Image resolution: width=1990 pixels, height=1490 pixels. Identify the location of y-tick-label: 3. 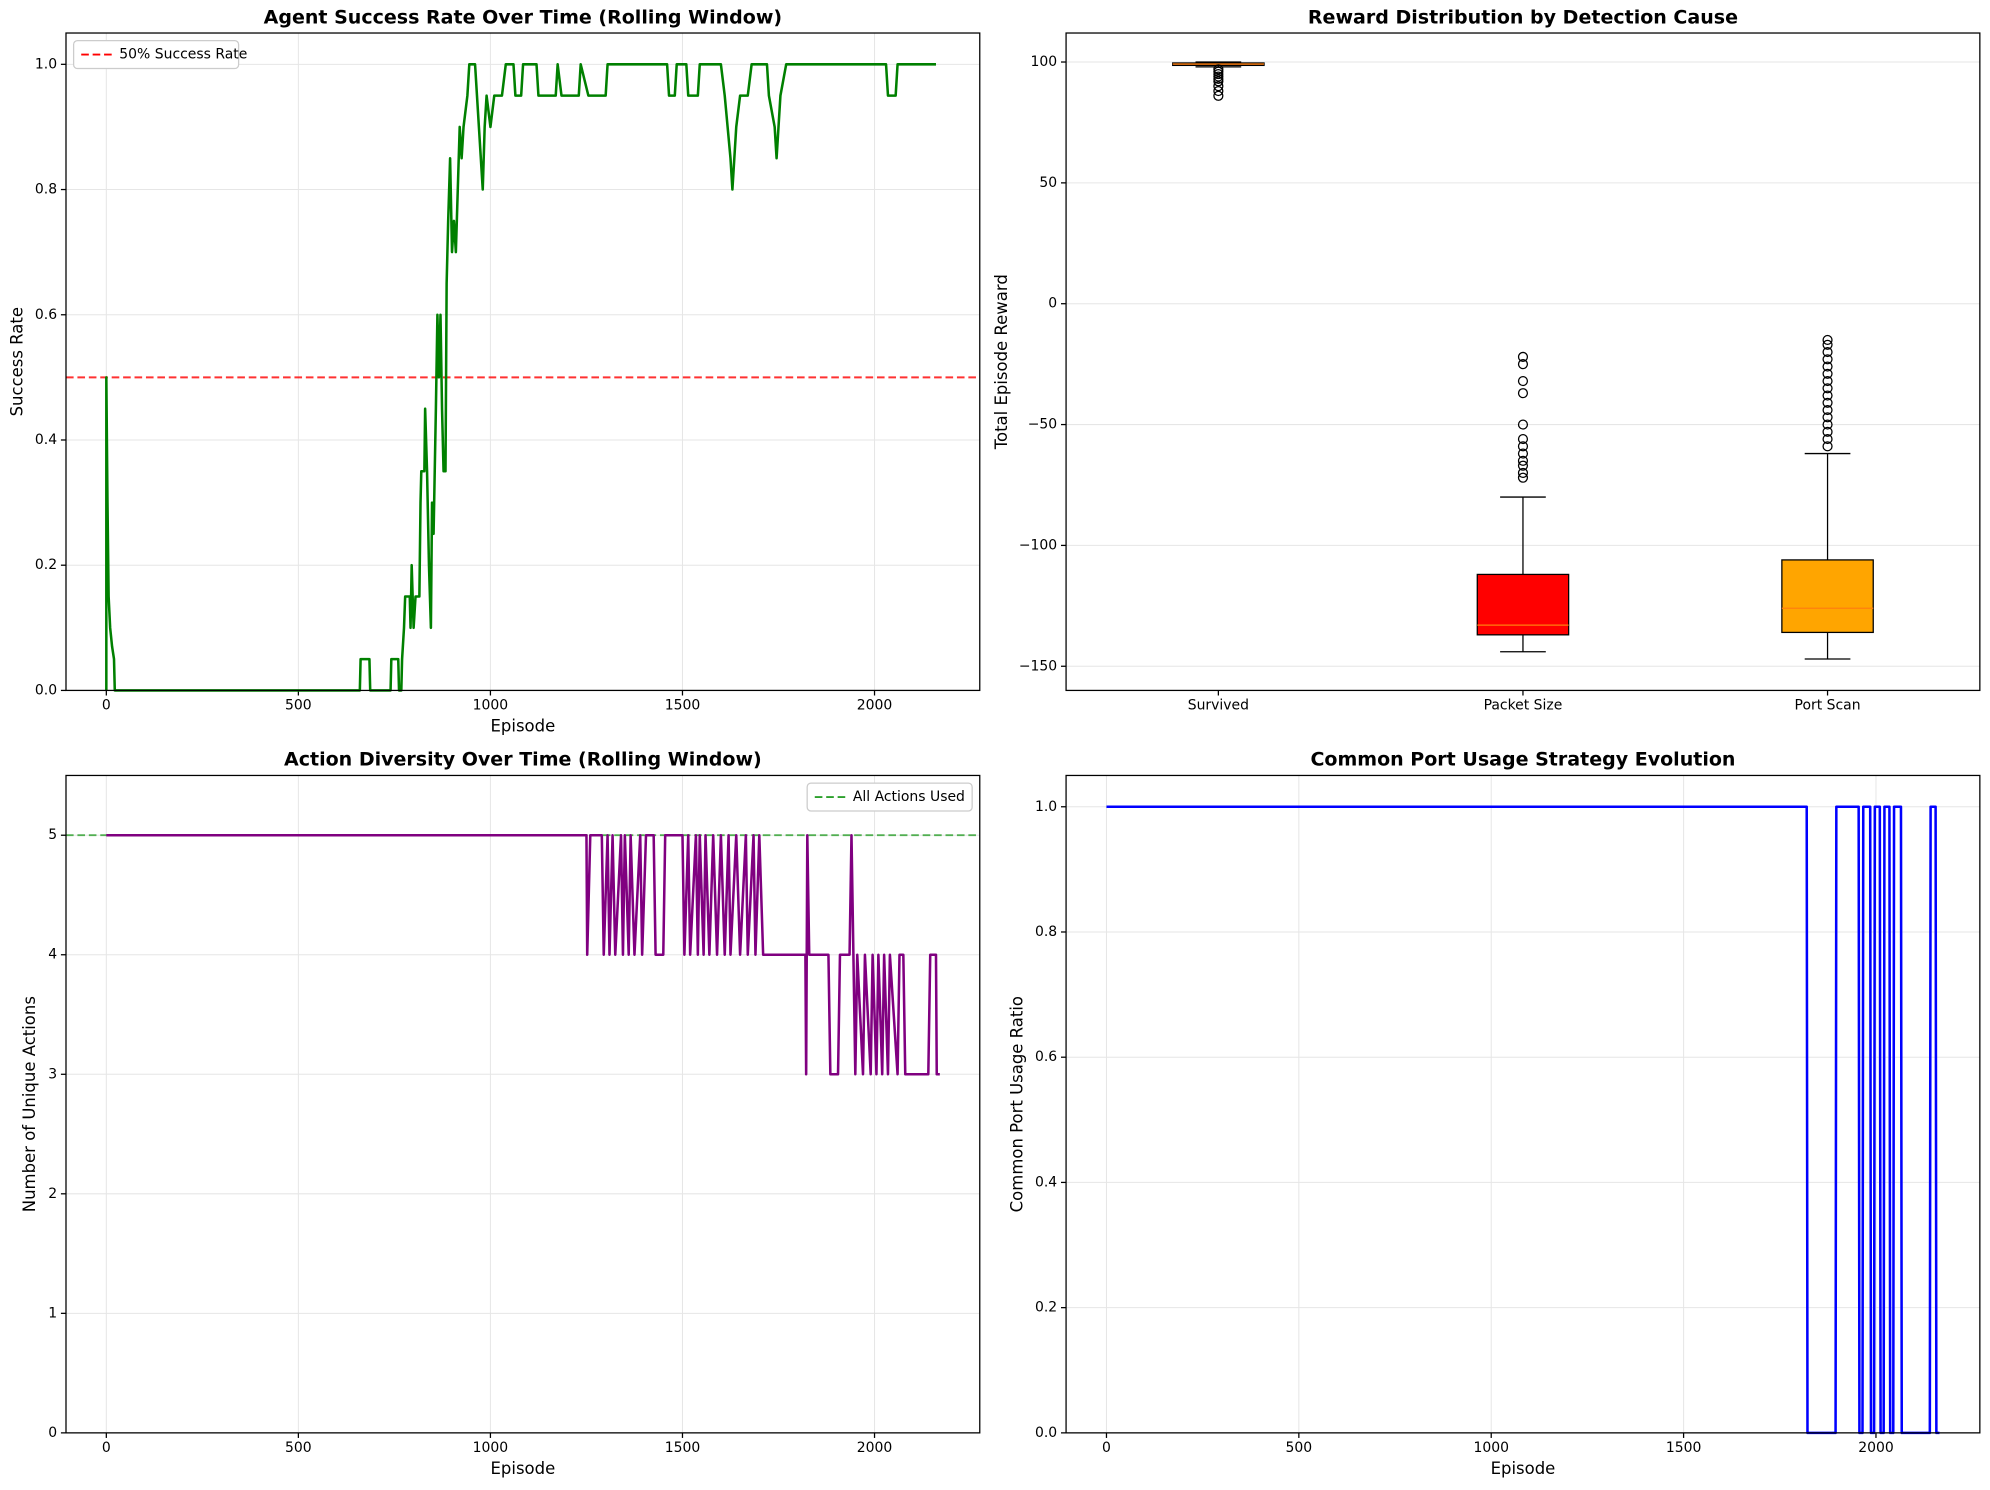
(52, 1074).